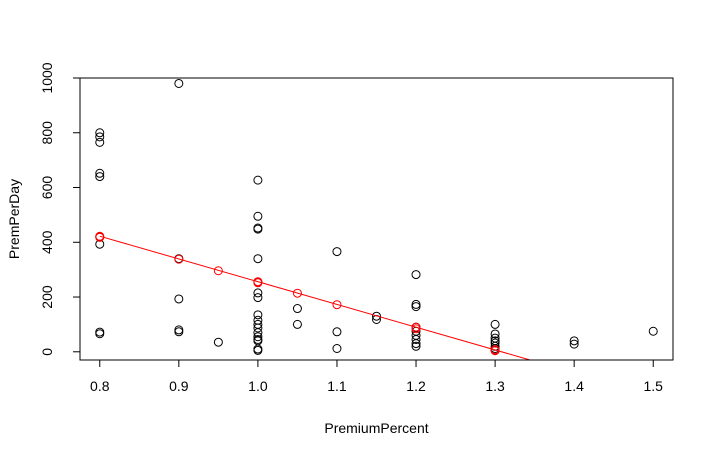  I want to click on y-tick-label: 1000, so click(47, 77).